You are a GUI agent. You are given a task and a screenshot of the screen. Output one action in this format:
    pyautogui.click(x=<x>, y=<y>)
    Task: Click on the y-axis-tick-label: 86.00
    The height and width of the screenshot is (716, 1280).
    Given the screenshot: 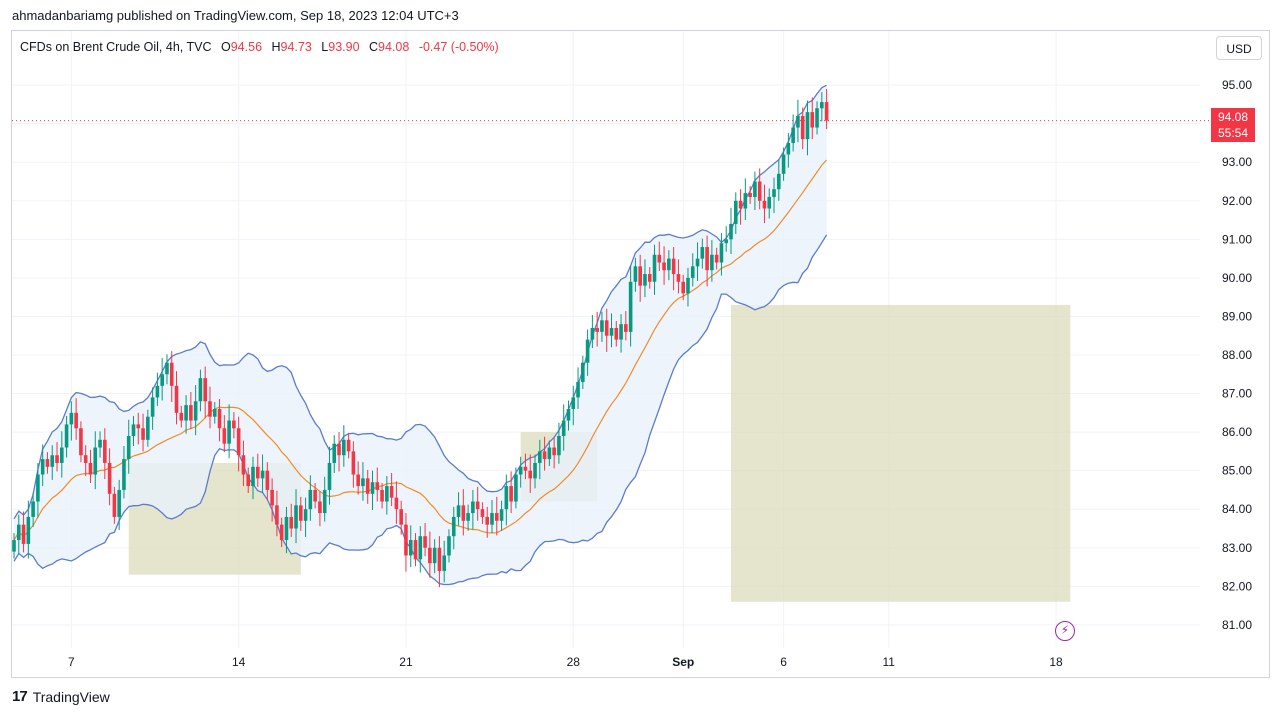 What is the action you would take?
    pyautogui.click(x=1237, y=432)
    